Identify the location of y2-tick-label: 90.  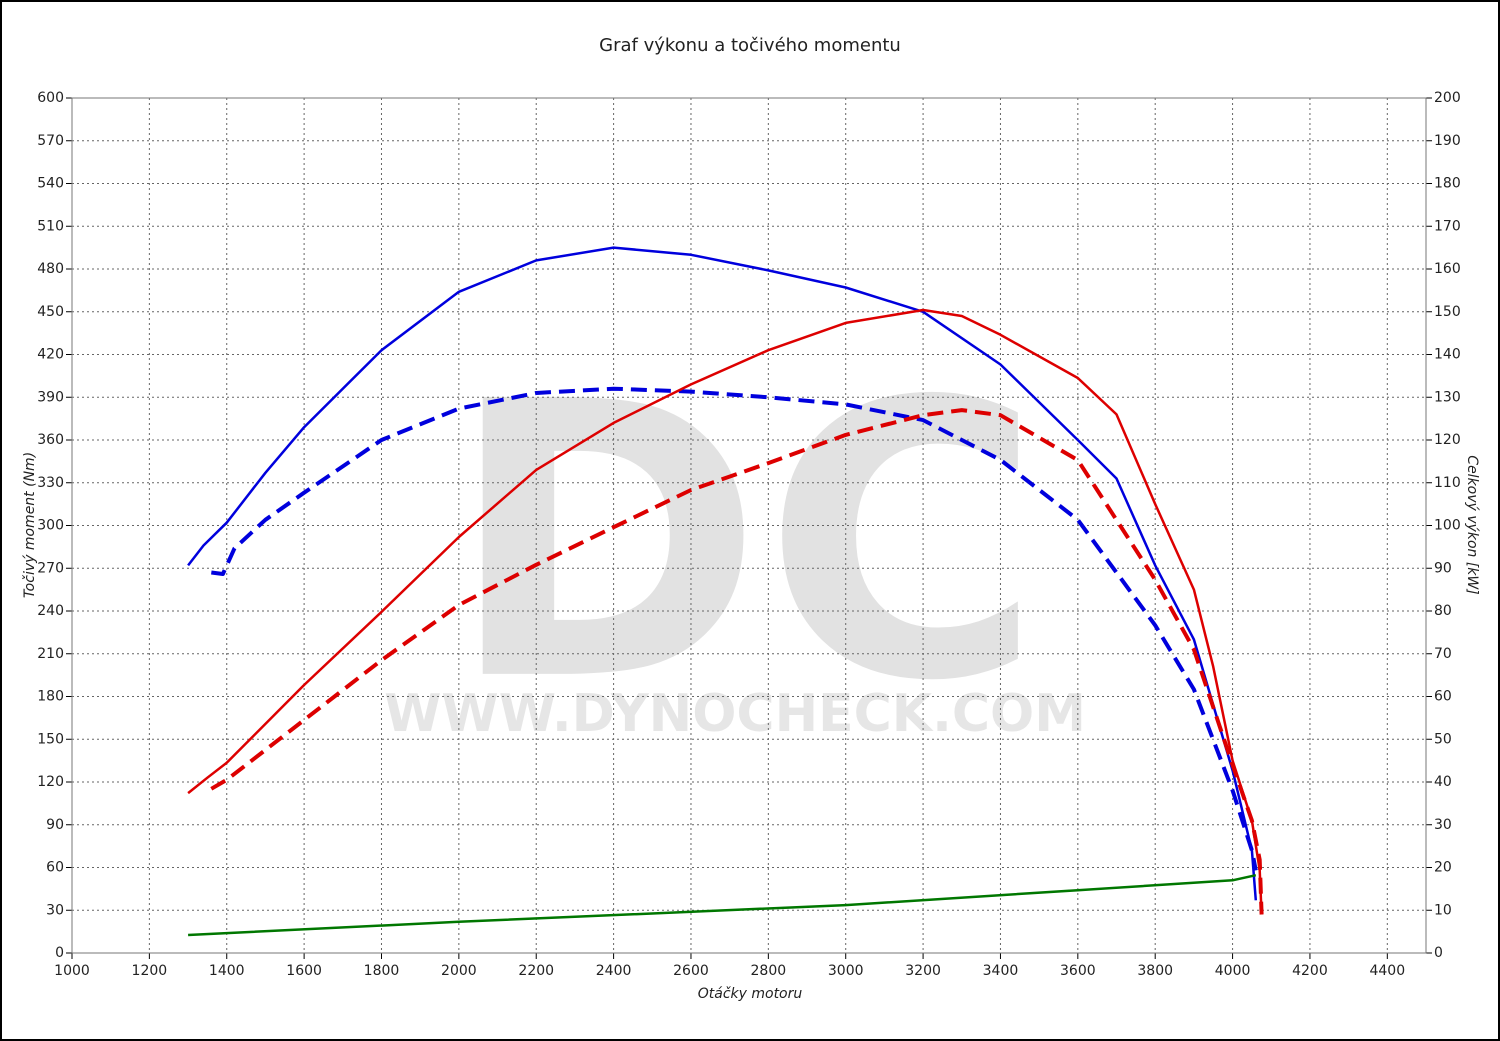
(1443, 568).